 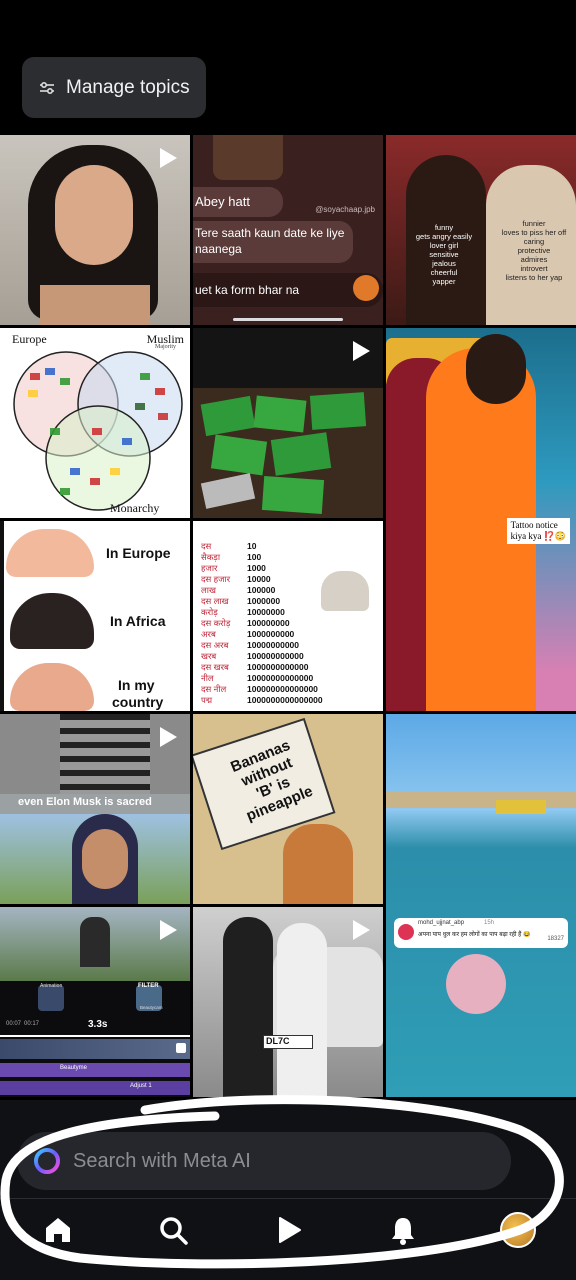 I want to click on number-value: 1000000, so click(x=264, y=601).